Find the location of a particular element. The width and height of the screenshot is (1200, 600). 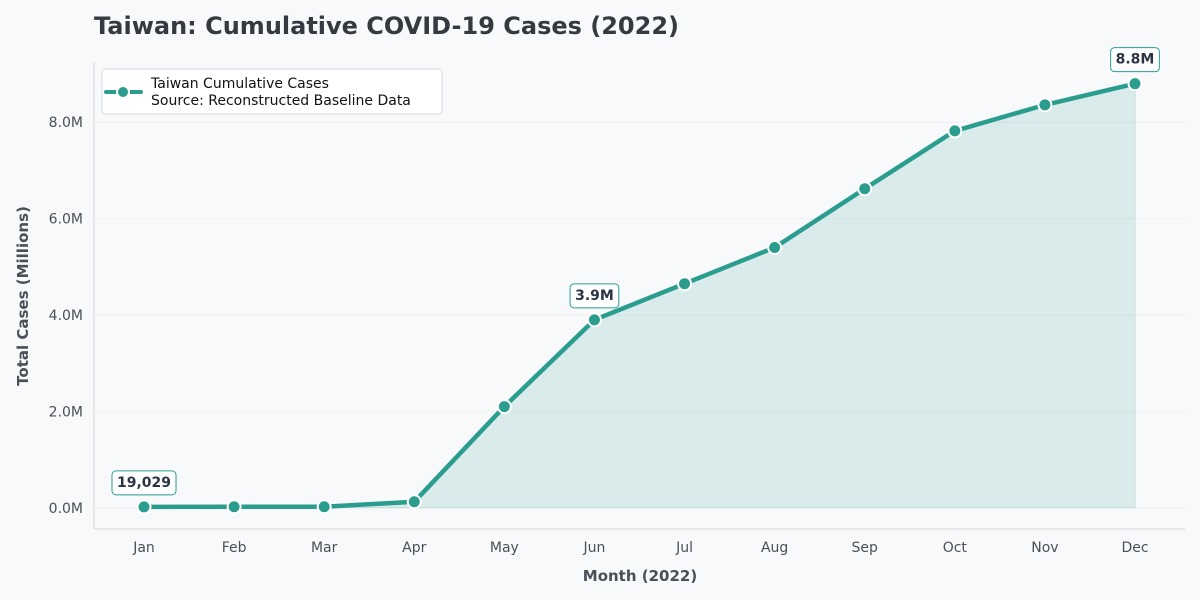

x-axis-title: Month (2022) is located at coordinates (640, 576).